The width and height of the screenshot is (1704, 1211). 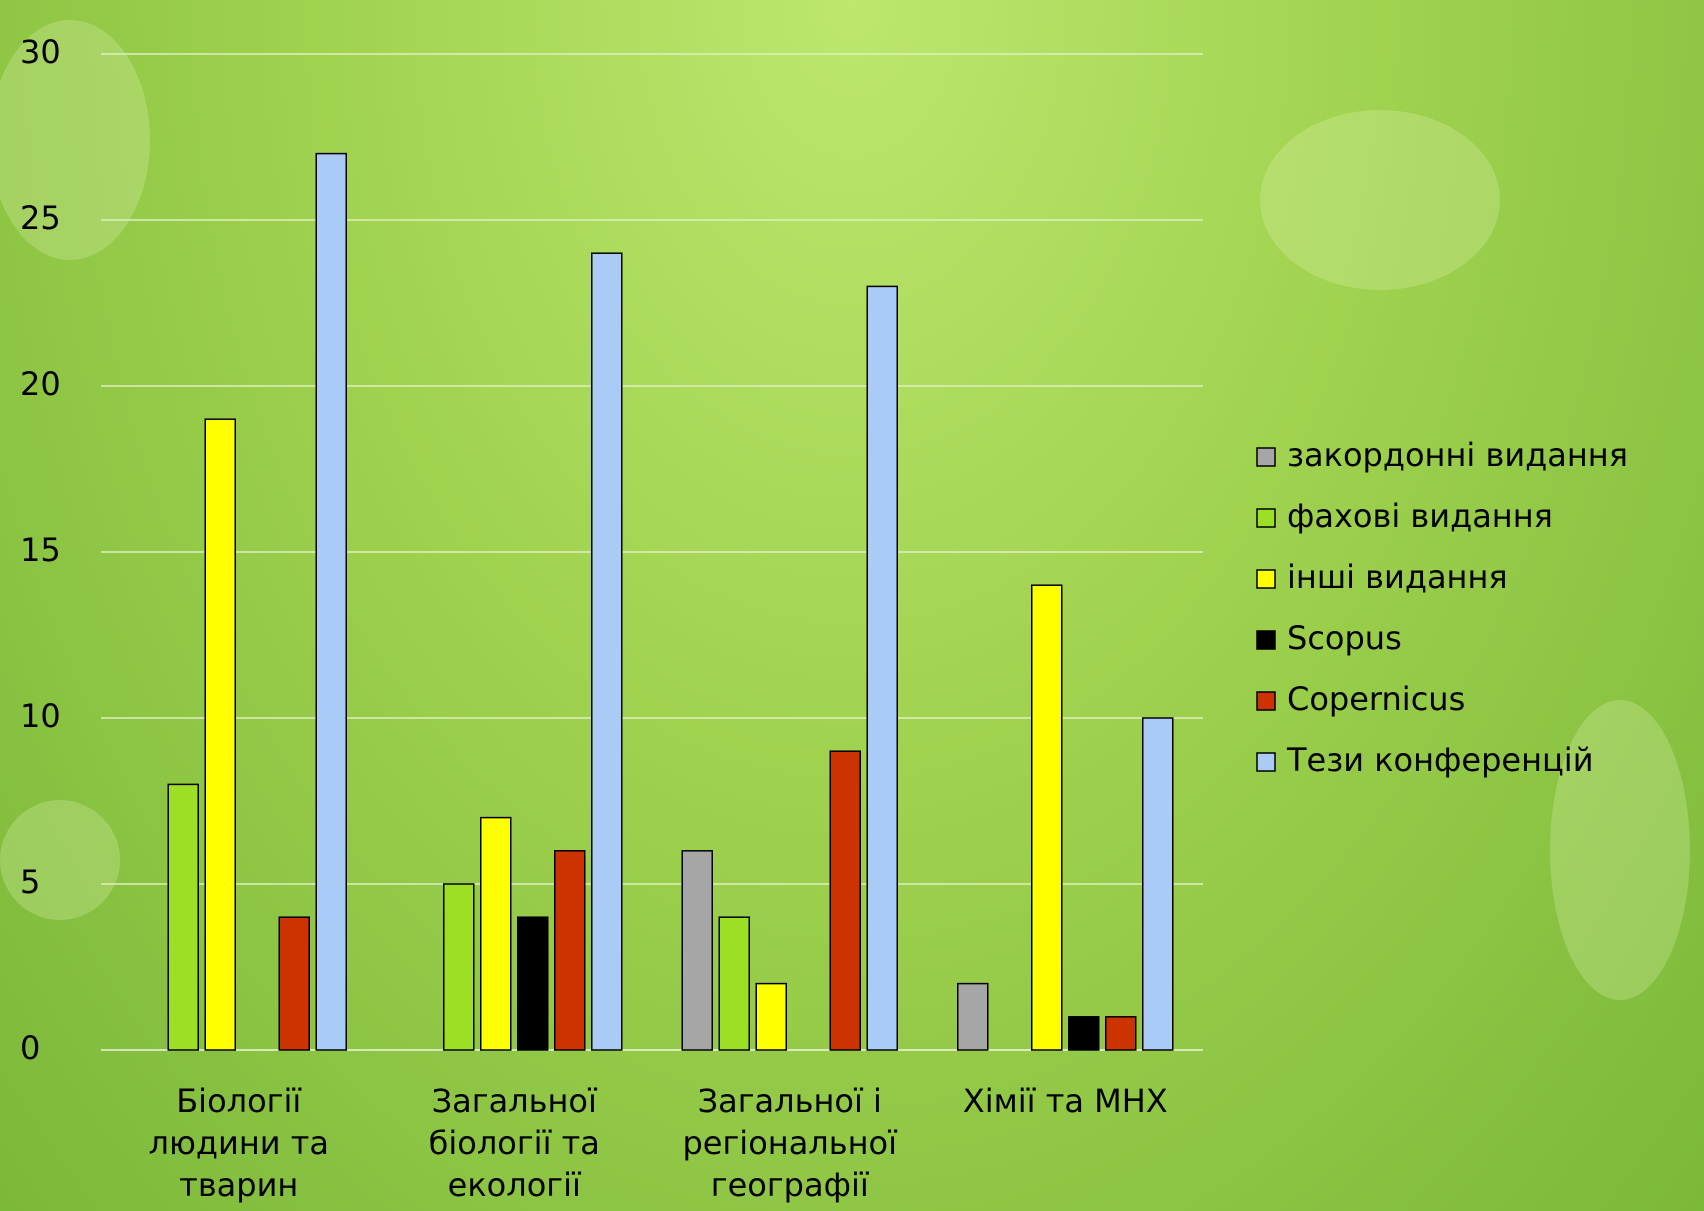 What do you see at coordinates (1420, 516) in the screenshot?
I see `legend-label: фахові видання` at bounding box center [1420, 516].